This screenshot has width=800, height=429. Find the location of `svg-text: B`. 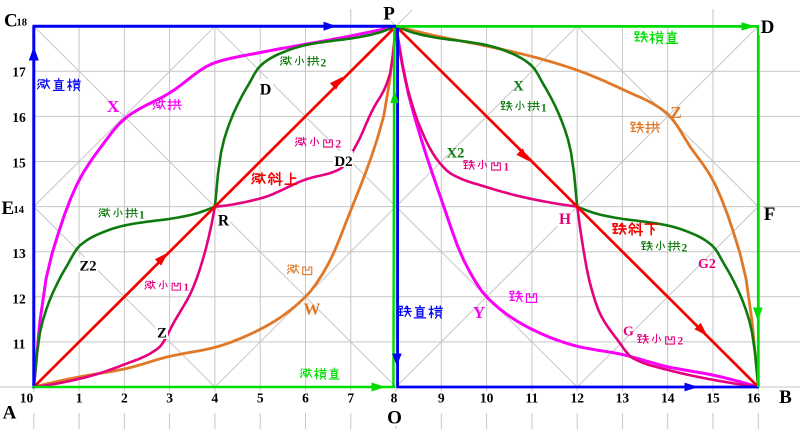

svg-text: B is located at coordinates (785, 397).